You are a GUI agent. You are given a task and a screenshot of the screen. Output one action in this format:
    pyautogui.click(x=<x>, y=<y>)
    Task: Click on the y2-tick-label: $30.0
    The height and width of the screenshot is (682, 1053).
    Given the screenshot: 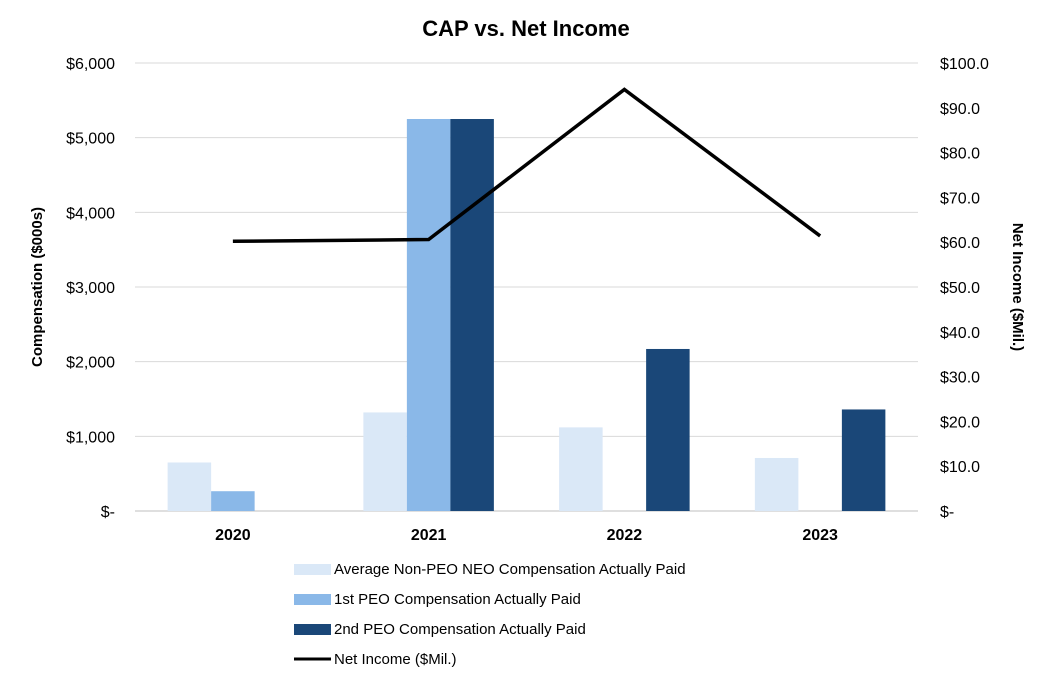 What is the action you would take?
    pyautogui.click(x=960, y=378)
    